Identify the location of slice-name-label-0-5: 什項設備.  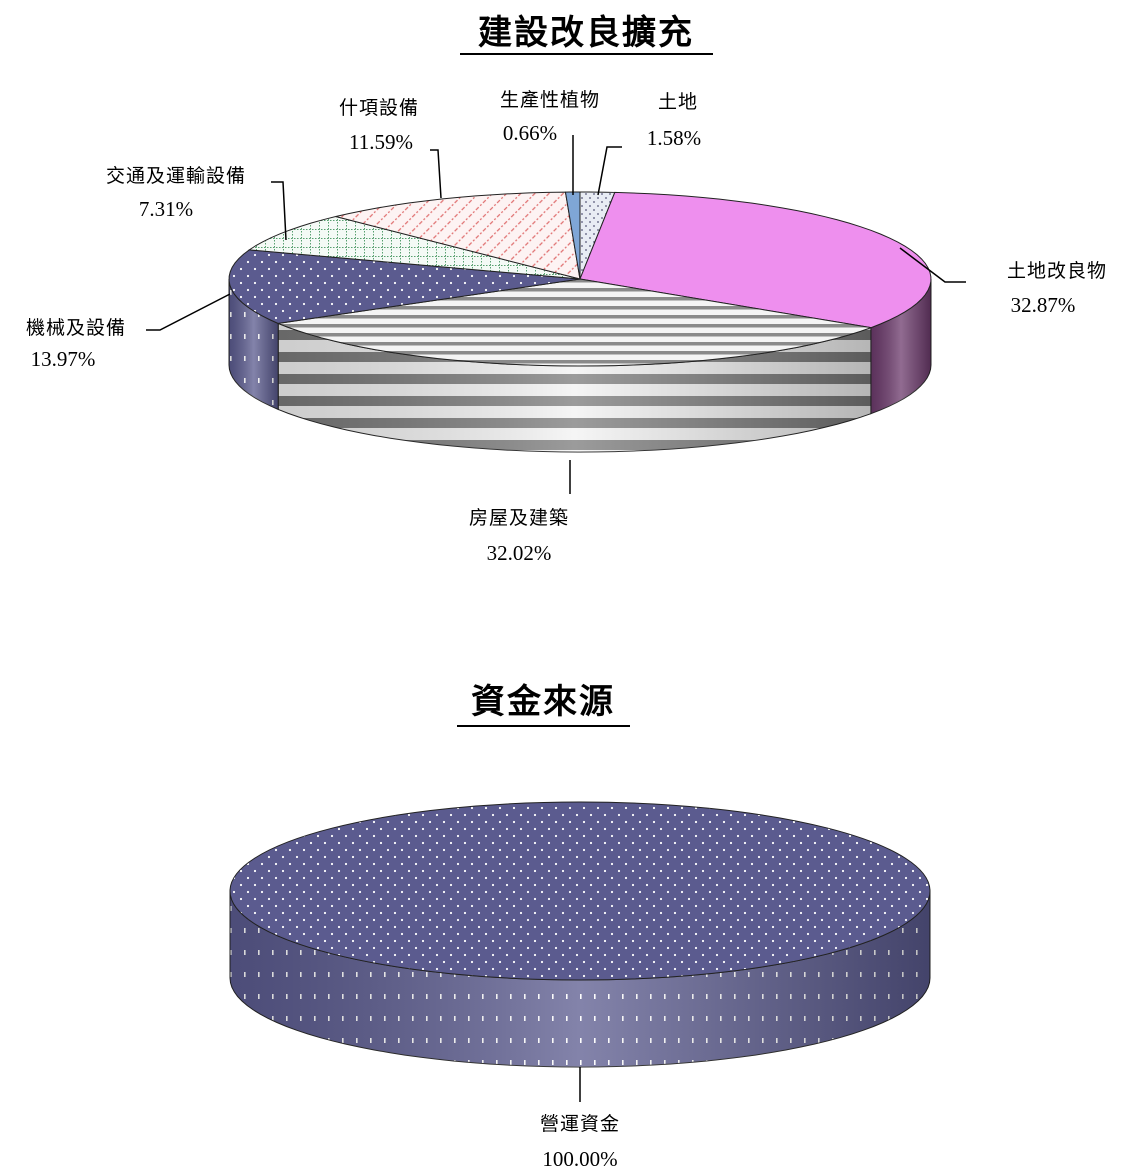
(379, 108).